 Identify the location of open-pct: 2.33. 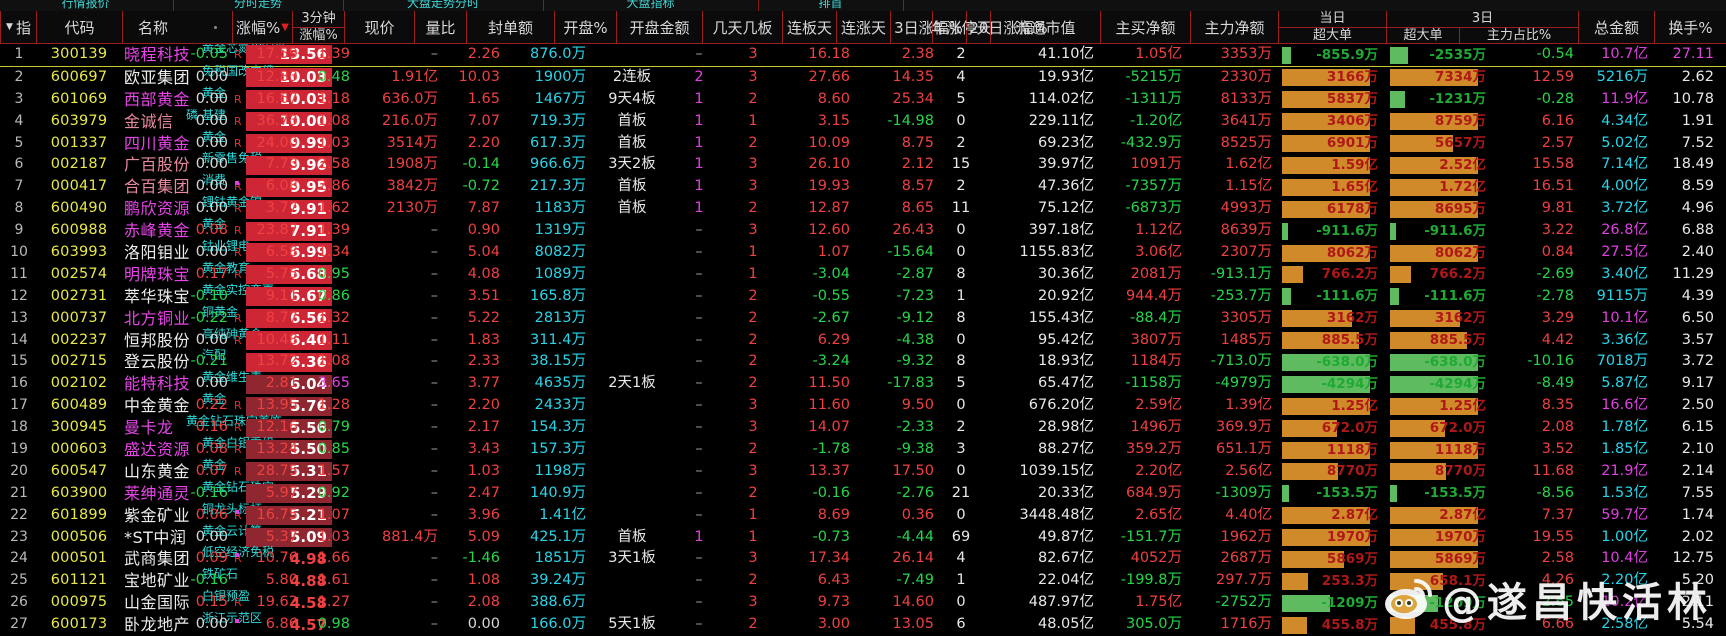
(483, 361).